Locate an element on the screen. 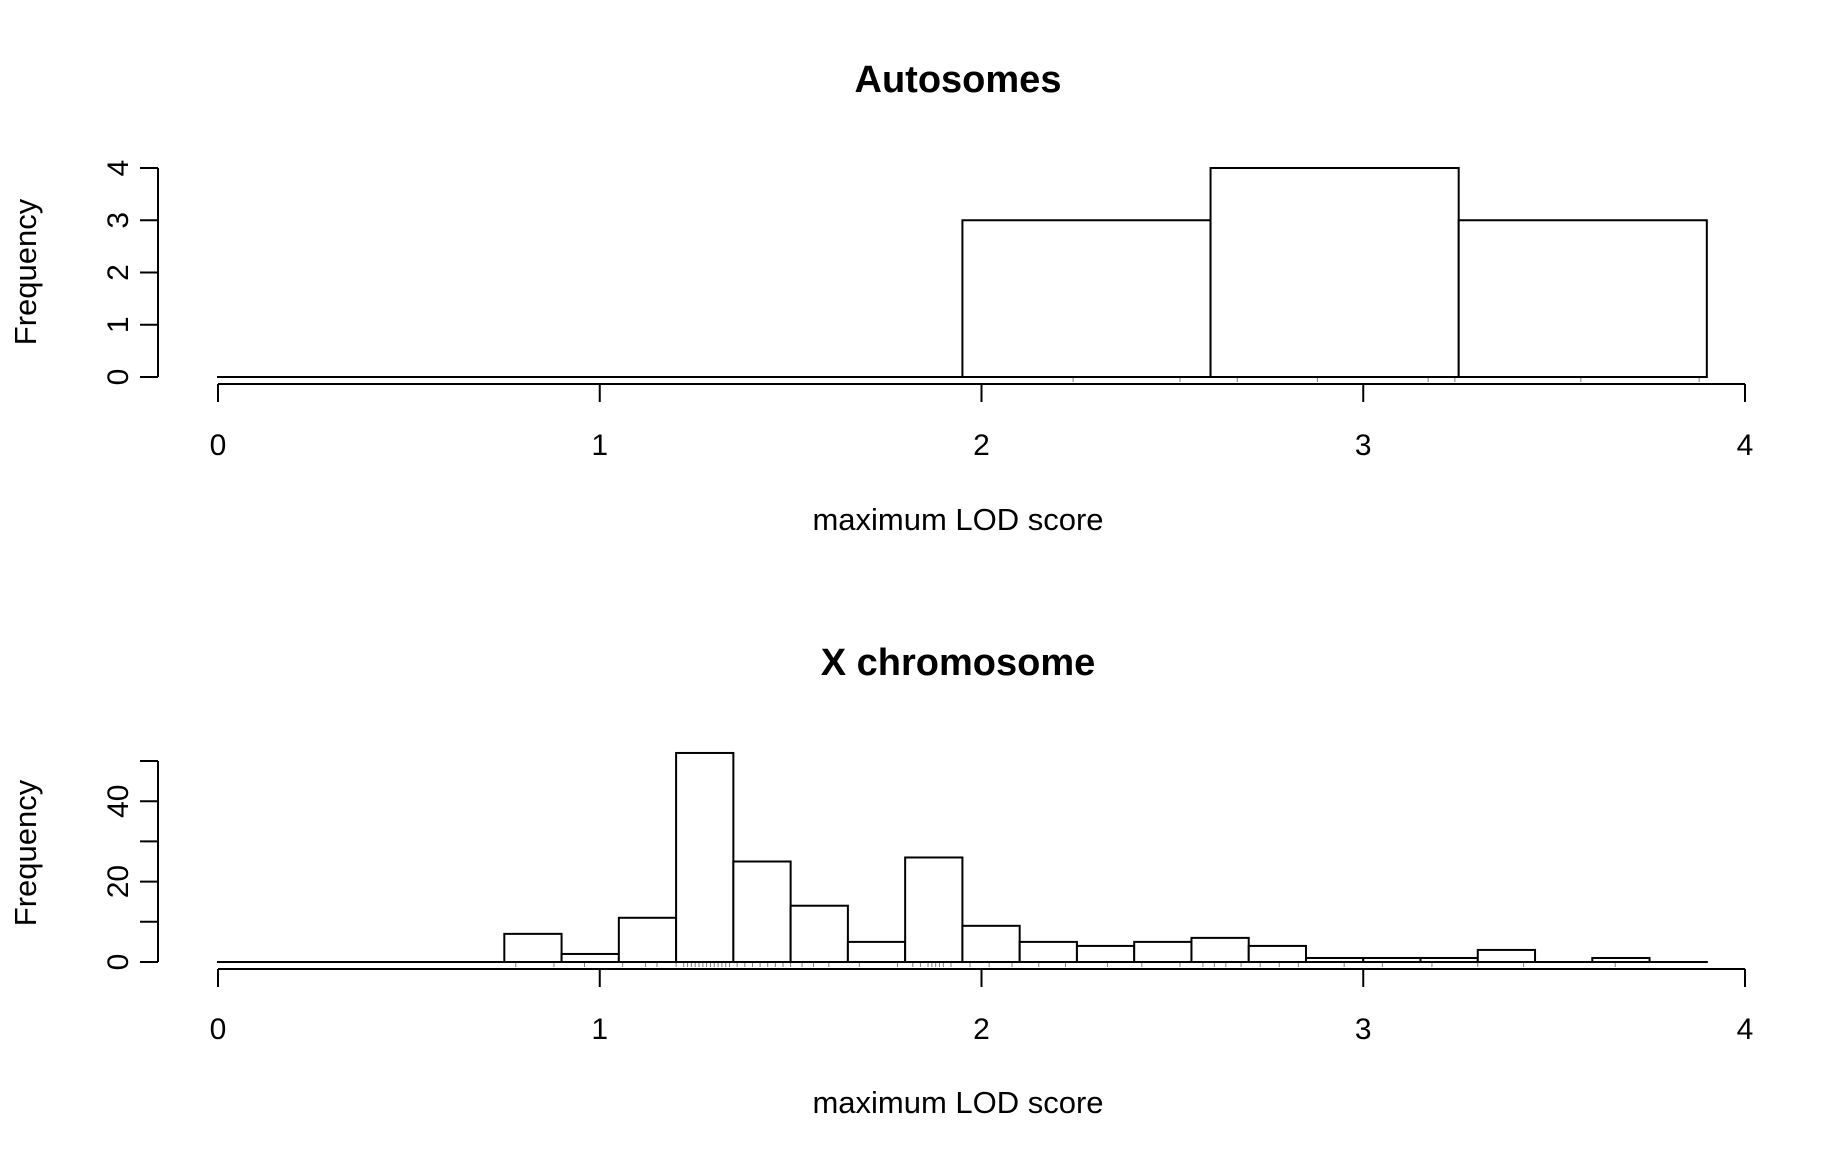 The height and width of the screenshot is (1152, 1824). autosomes-x-axis-label: maximum LOD score is located at coordinates (957, 519).